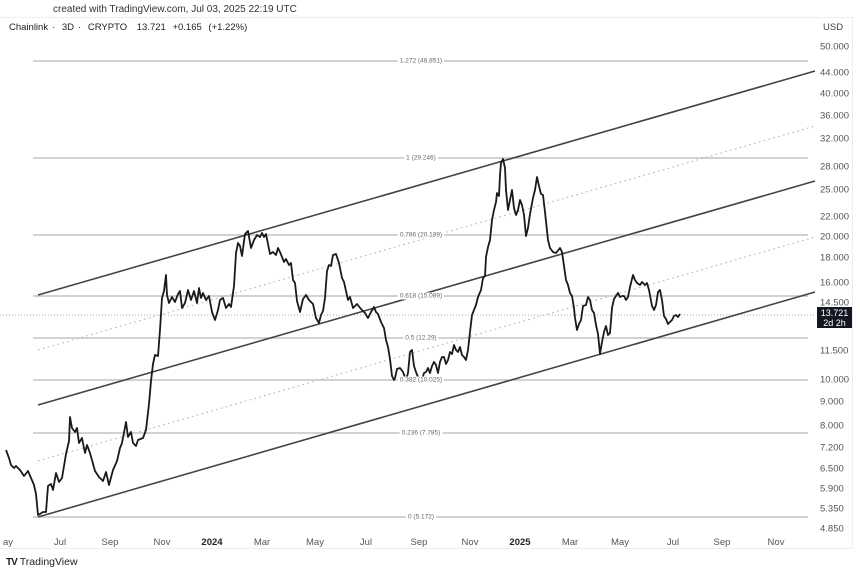 The image size is (860, 573). I want to click on last-price: 13.721, so click(151, 27).